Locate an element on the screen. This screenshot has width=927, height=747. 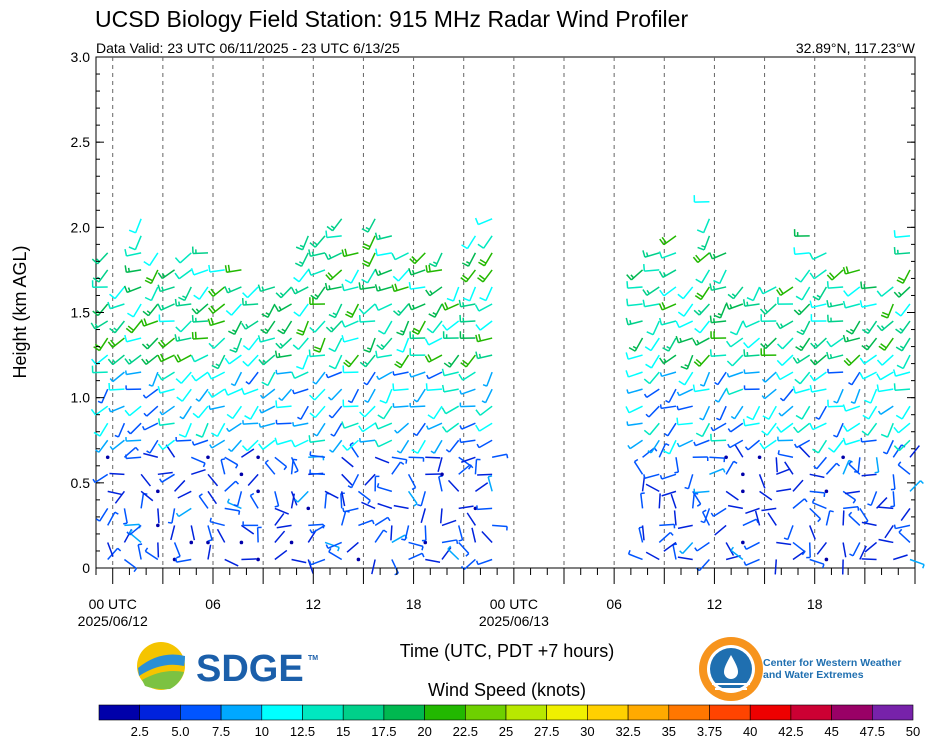
x-tick-label: 18 is located at coordinates (815, 604).